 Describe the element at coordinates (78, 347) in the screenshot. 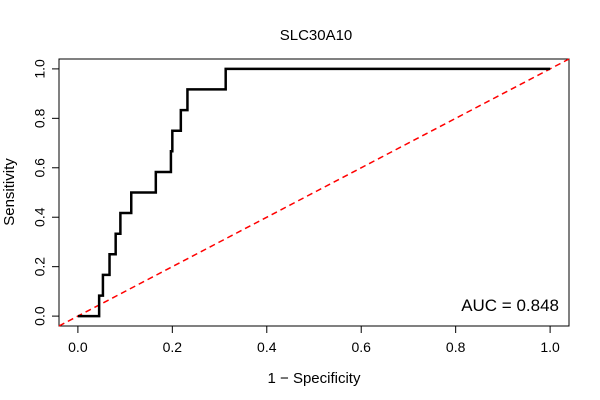

I see `x-tick-label: 0.0` at that location.